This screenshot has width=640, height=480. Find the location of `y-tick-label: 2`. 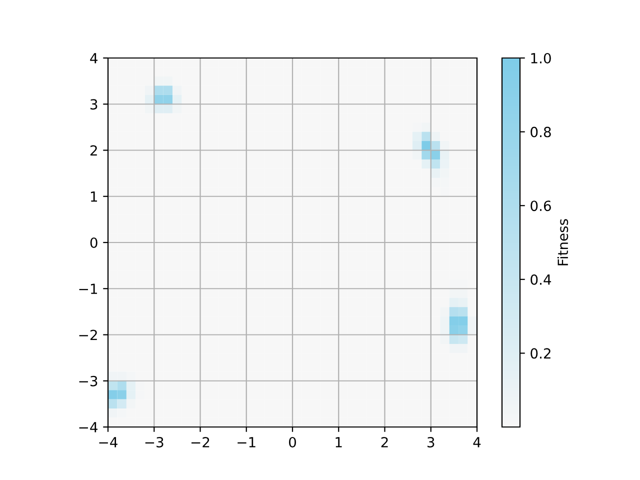

y-tick-label: 2 is located at coordinates (93, 150).